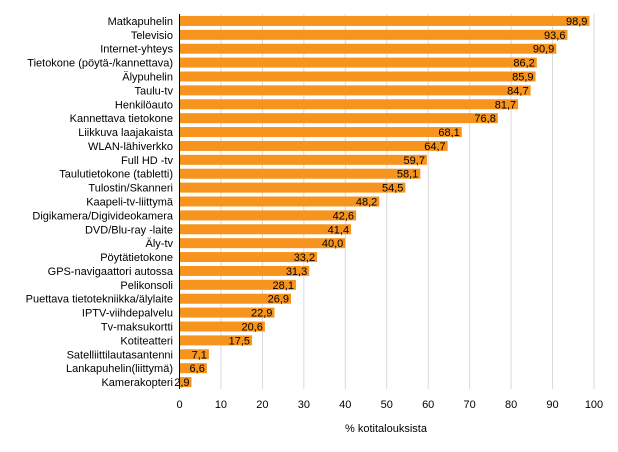 This screenshot has height=452, width=618. I want to click on data-label: 33,2, so click(304, 258).